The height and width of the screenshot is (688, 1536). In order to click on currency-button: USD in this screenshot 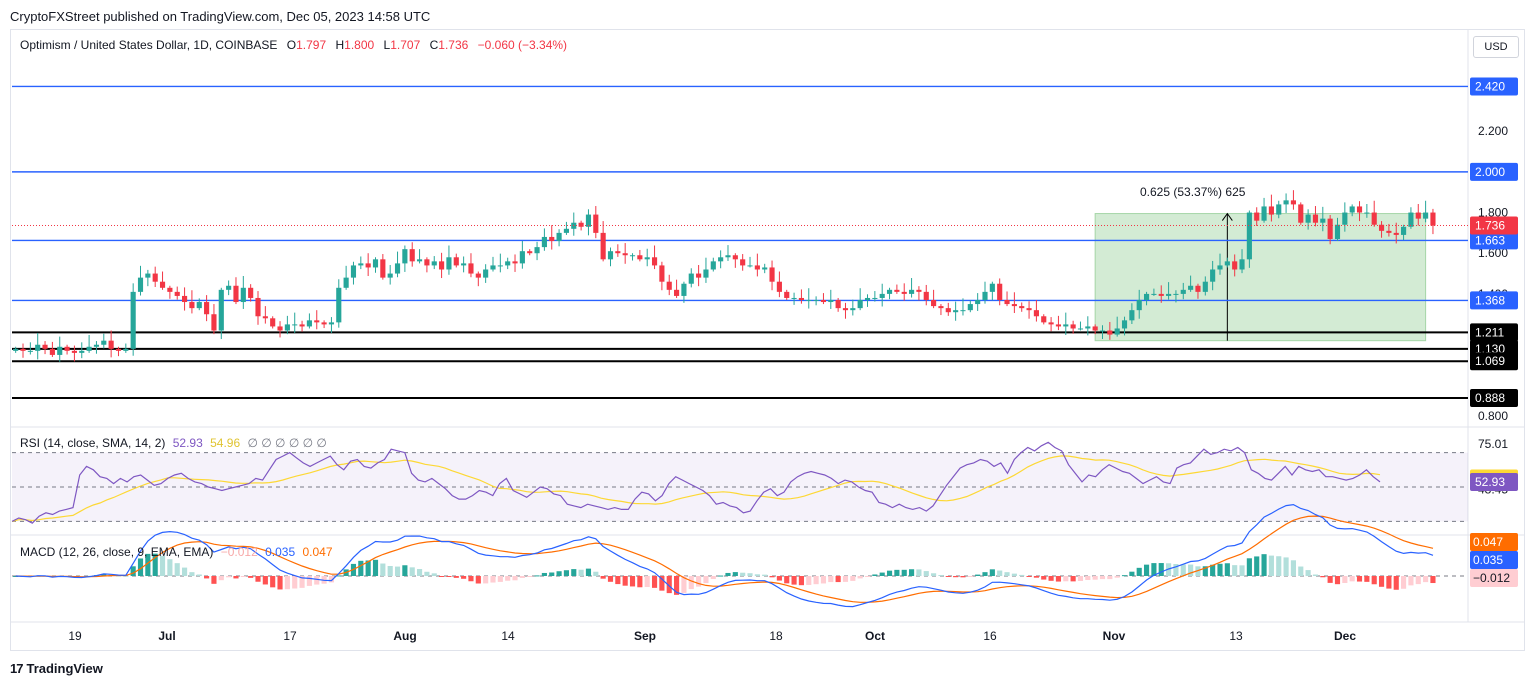, I will do `click(1496, 47)`.